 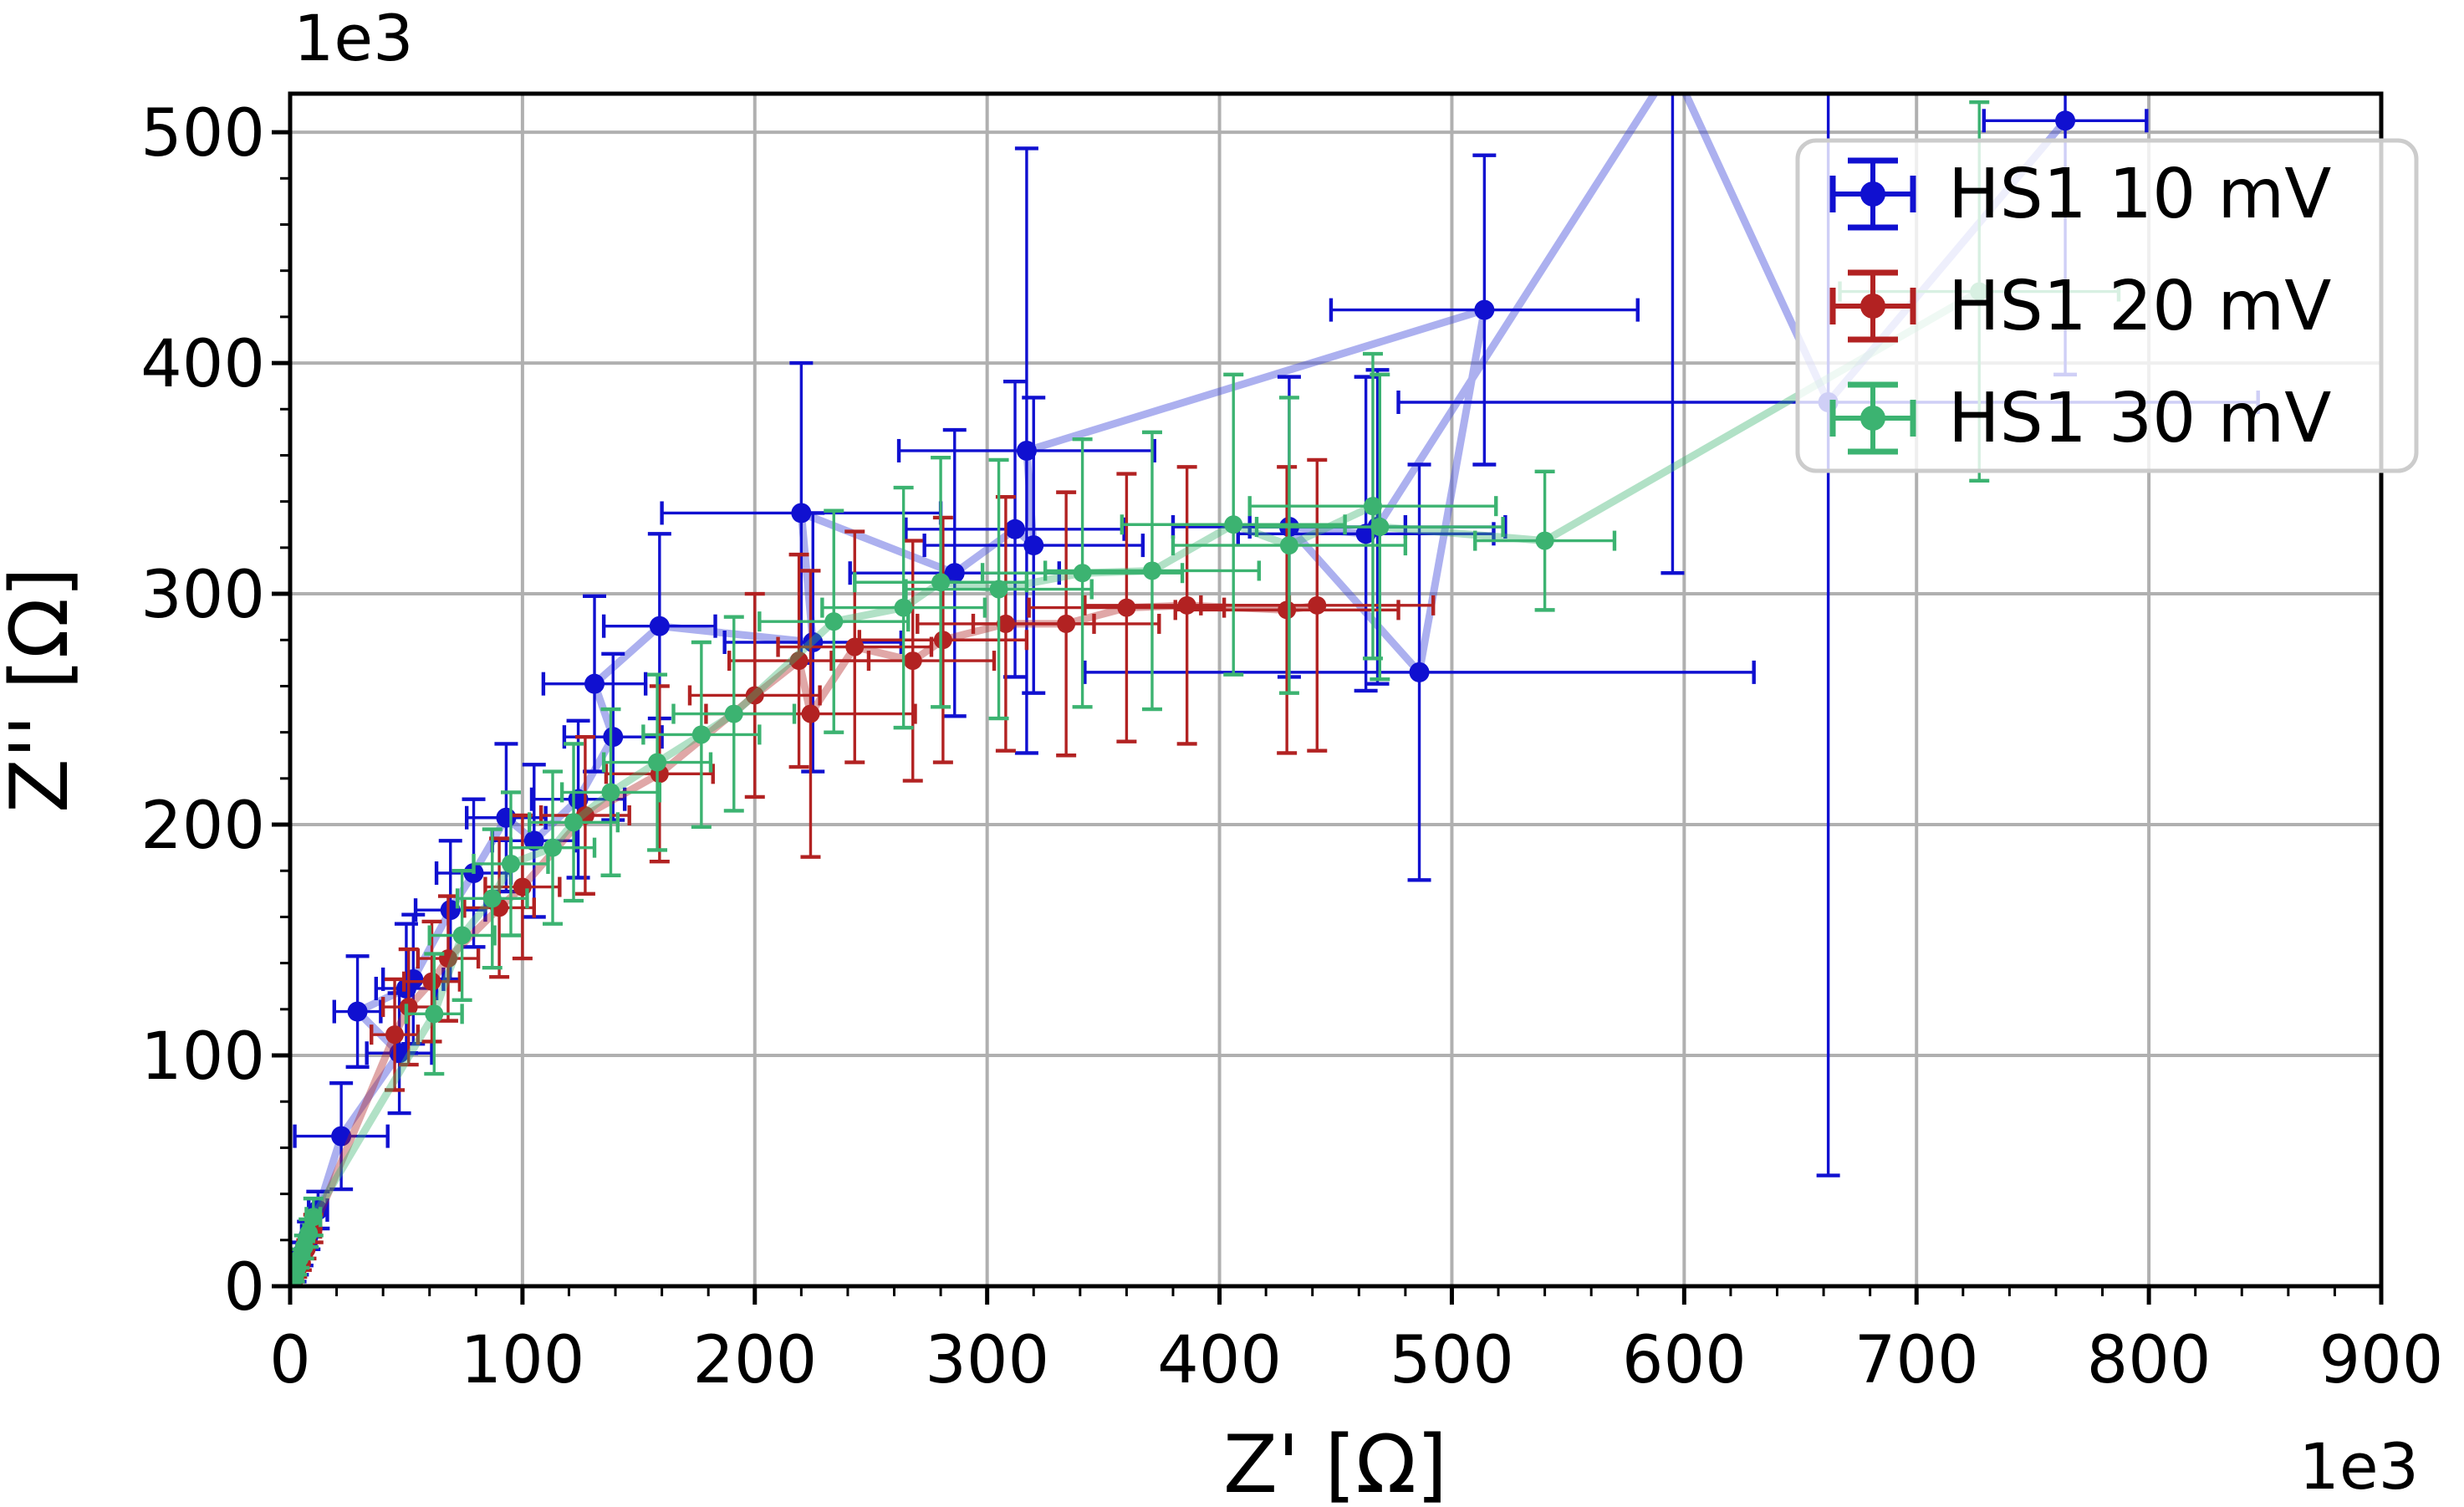 I want to click on legend-label: HS1 10 mV, so click(x=2139, y=194).